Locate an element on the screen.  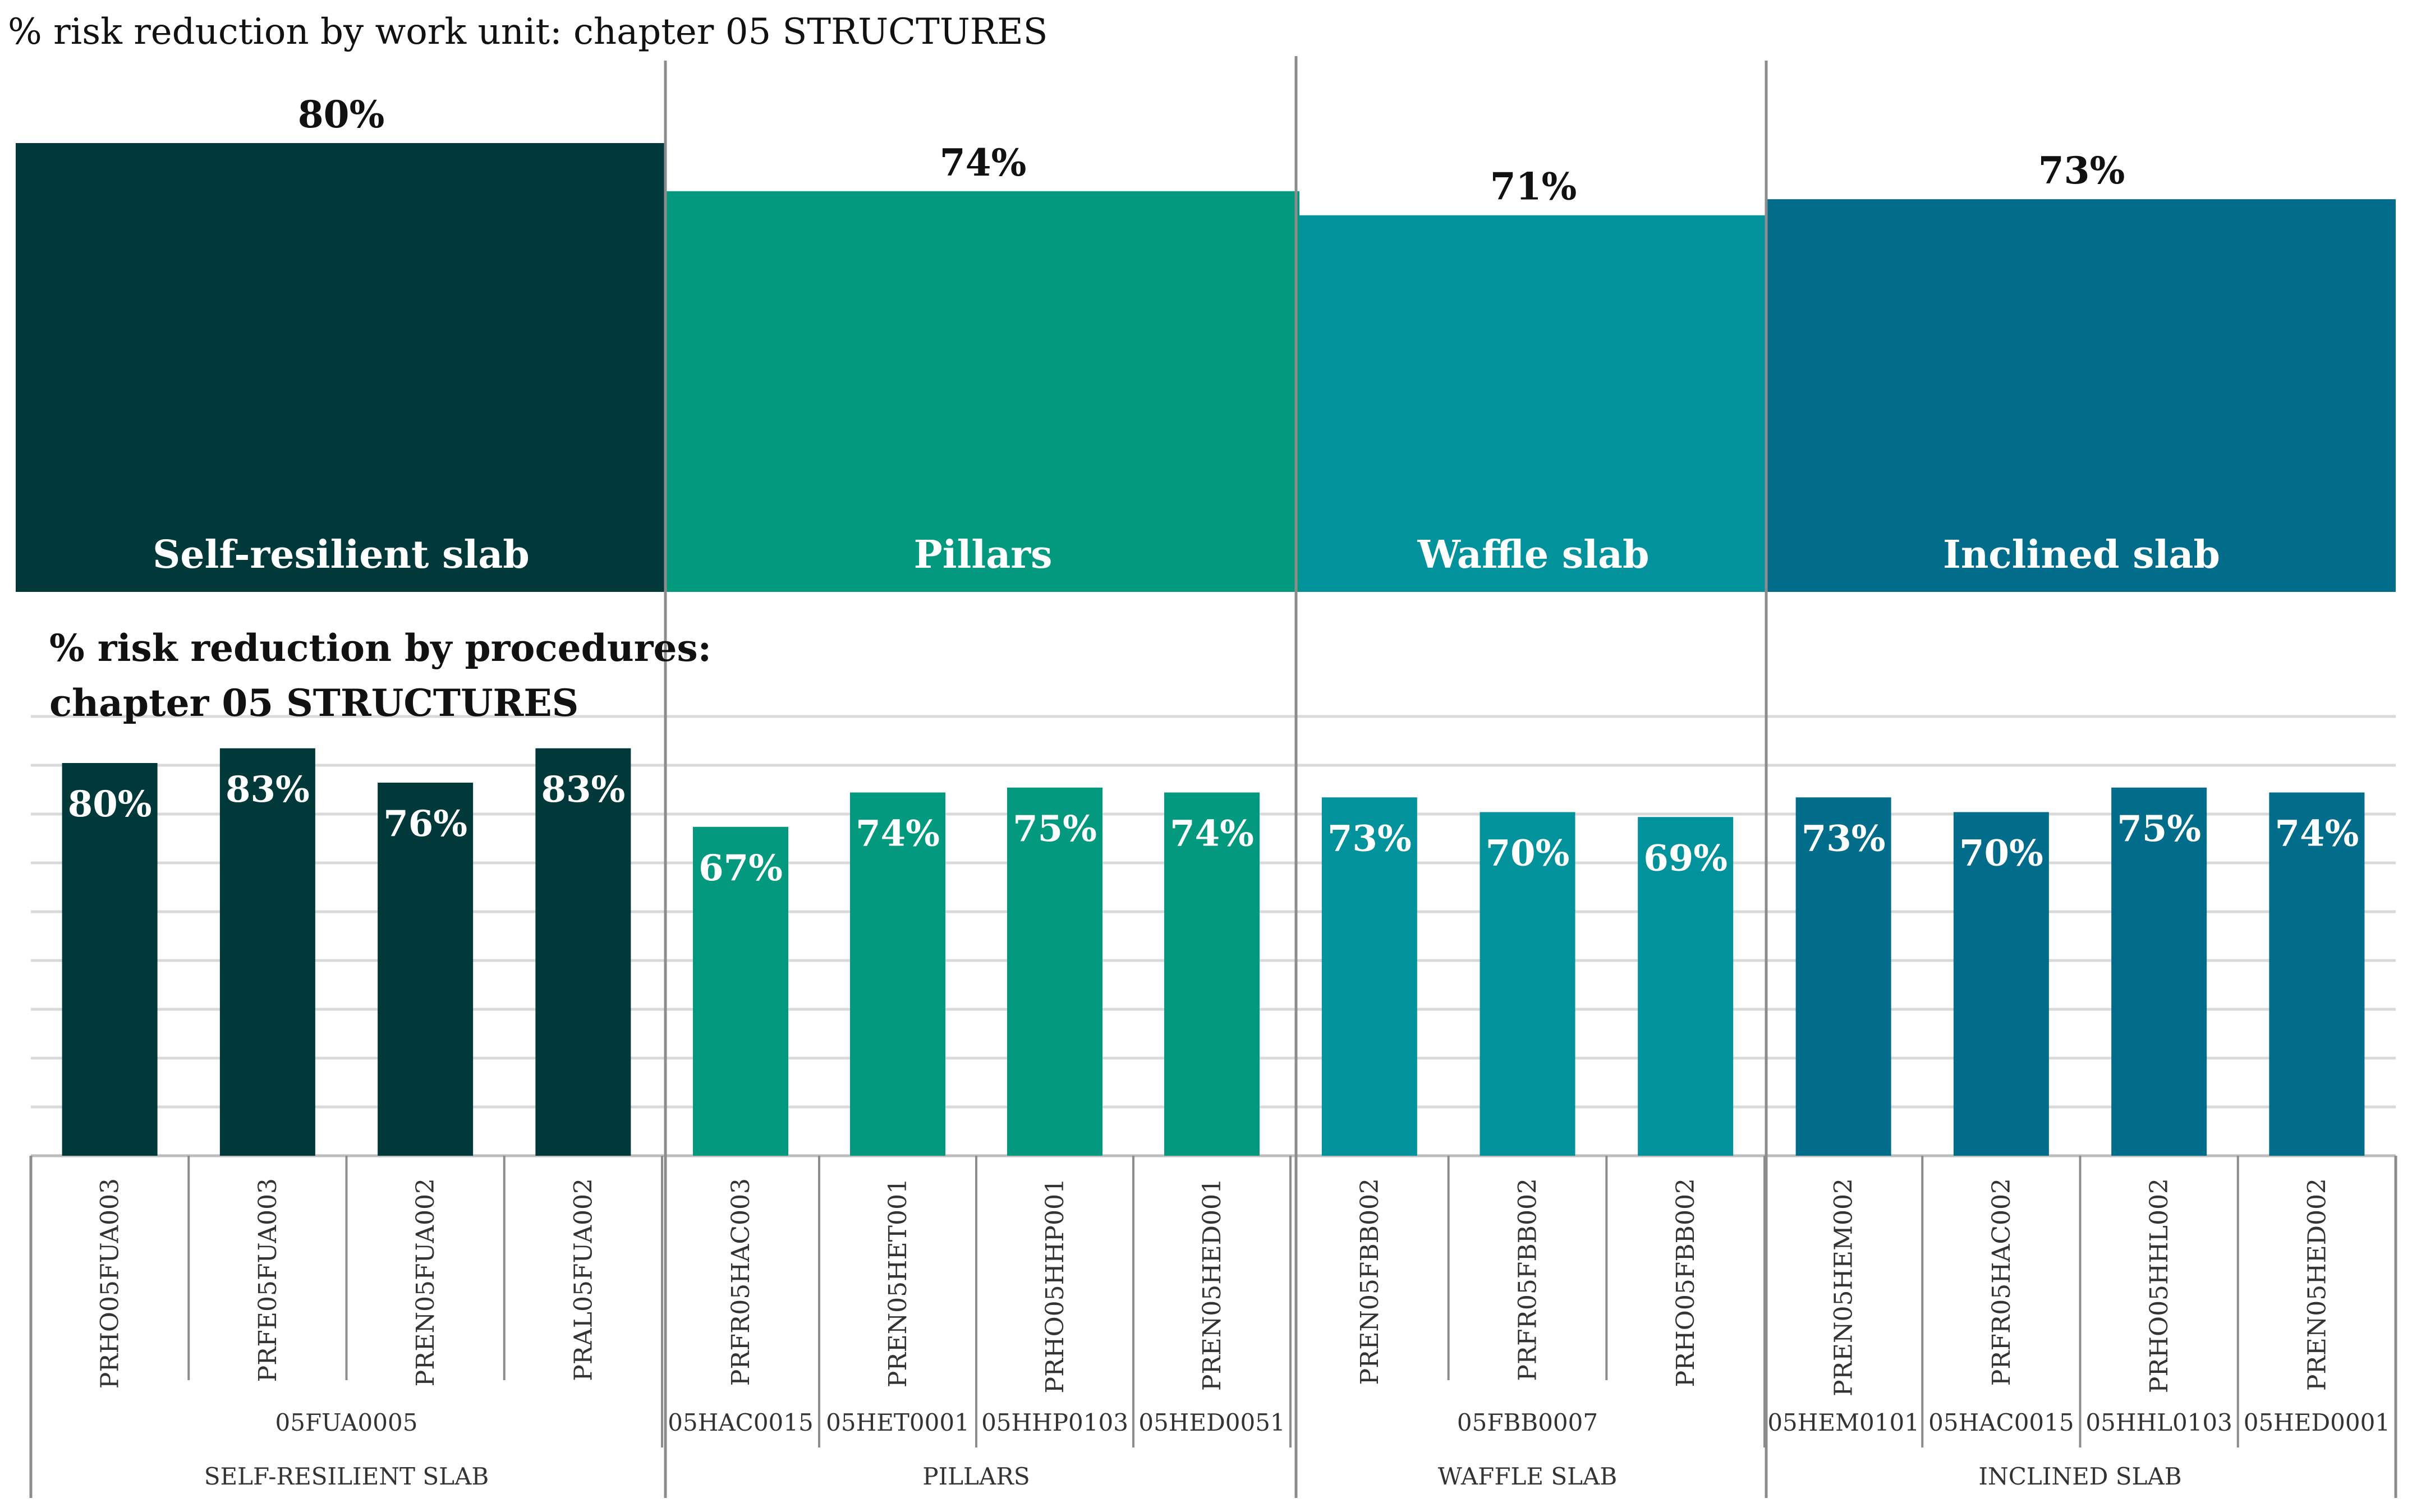
work-unit-label-1: Self-resilient slab is located at coordinates (341, 554).